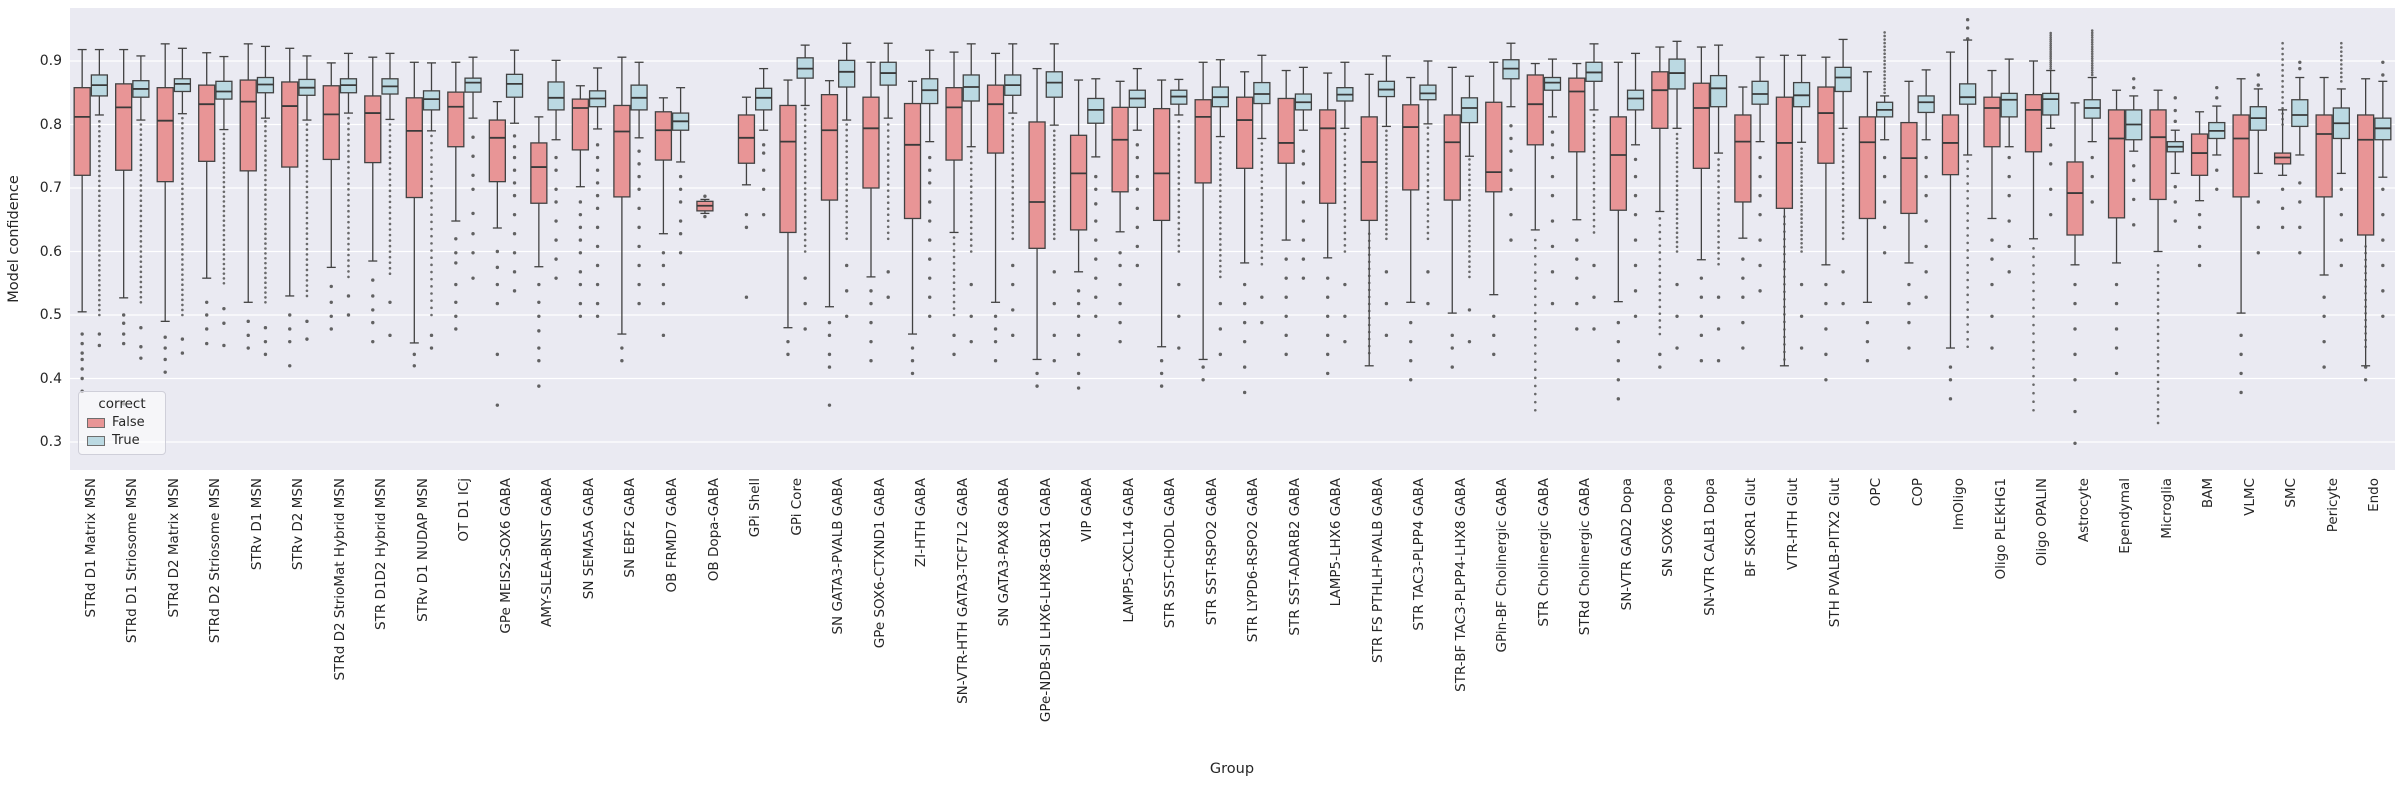 The image size is (2403, 792). I want to click on x-tick-label: GPin-BF Cholinergic GABA, so click(1502, 565).